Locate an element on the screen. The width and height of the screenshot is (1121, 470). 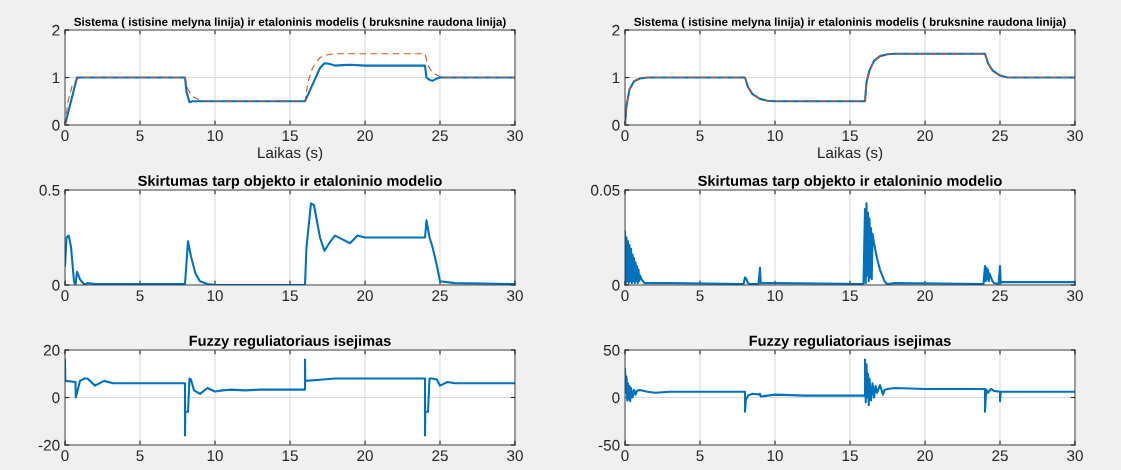
y-tick-label: -20 is located at coordinates (49, 445).